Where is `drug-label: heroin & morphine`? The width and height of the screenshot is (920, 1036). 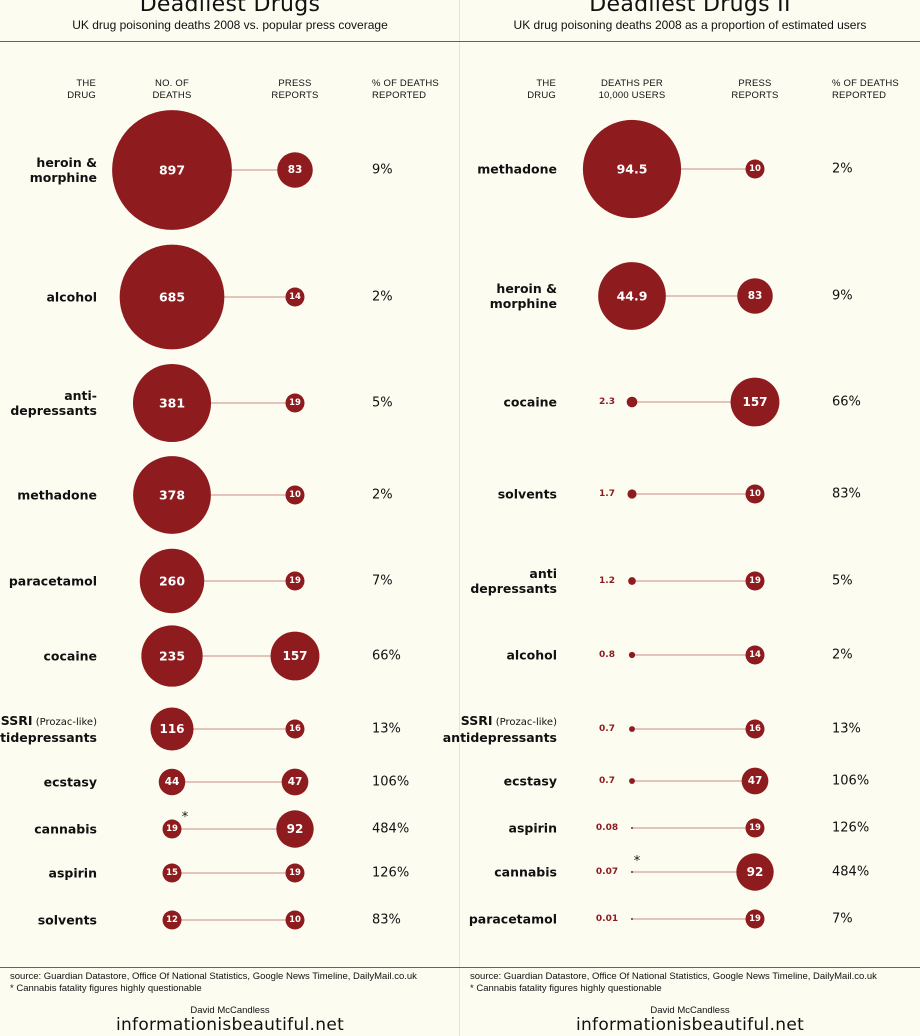
drug-label: heroin & morphine is located at coordinates (523, 296).